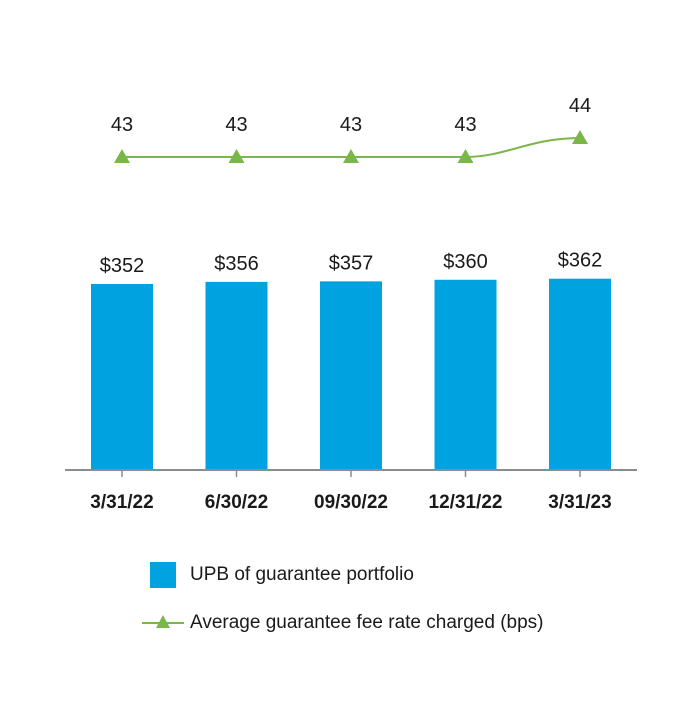  I want to click on legend-item-upb: UPB of guarantee portfolio, so click(346, 575).